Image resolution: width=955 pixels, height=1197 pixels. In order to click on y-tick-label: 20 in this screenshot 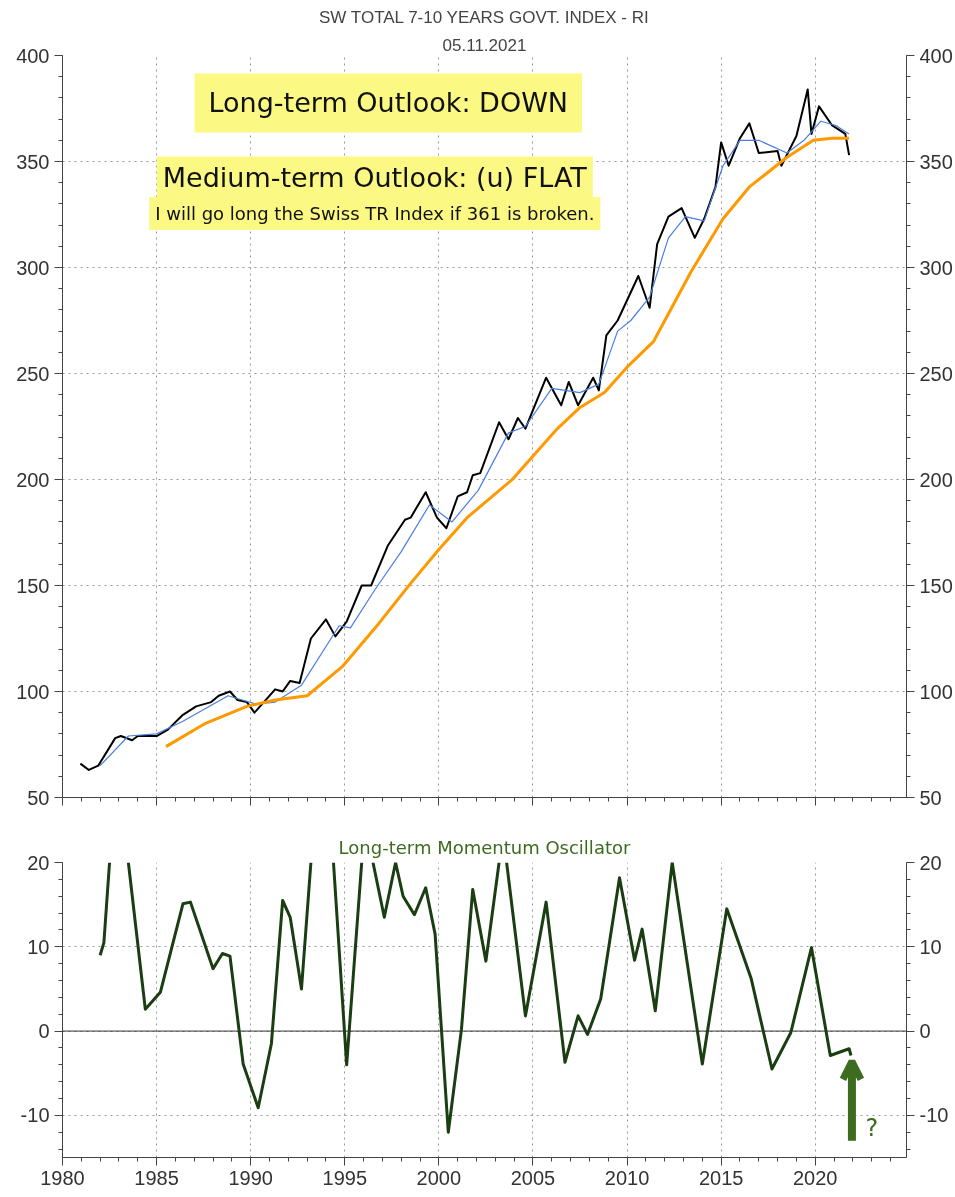, I will do `click(38, 862)`.